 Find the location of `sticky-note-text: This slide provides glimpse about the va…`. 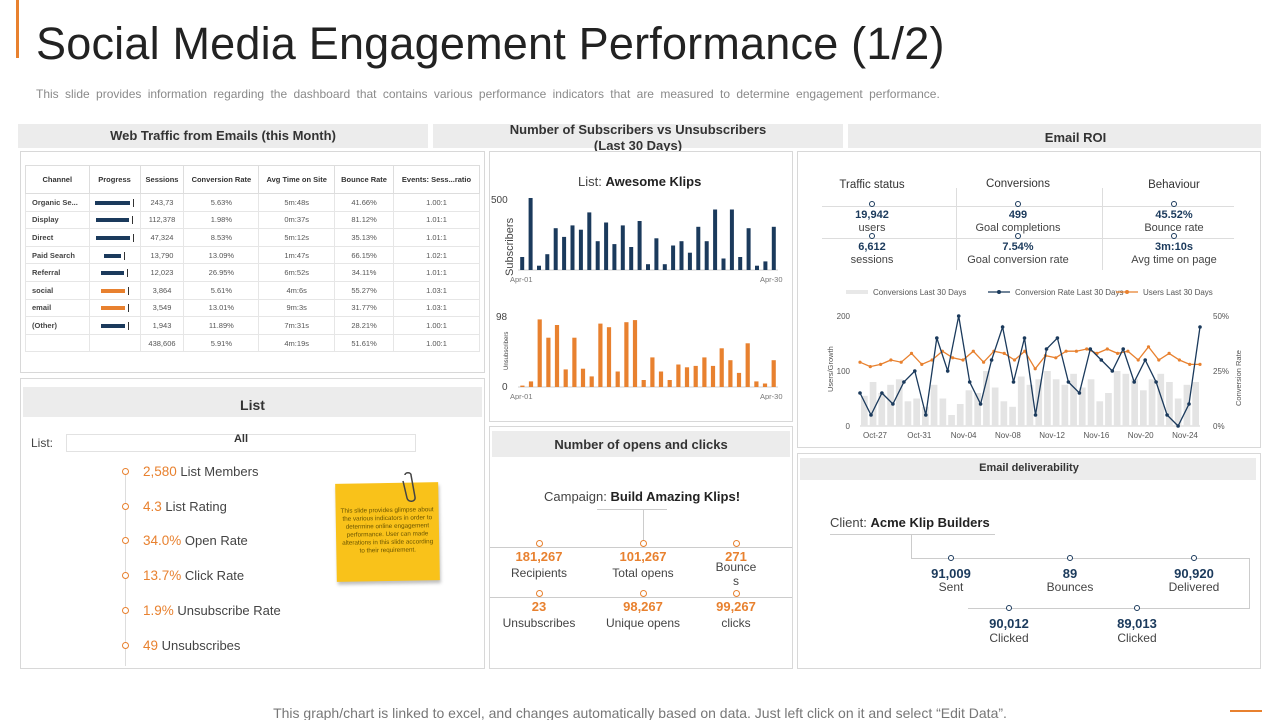

sticky-note-text: This slide provides glimpse about the va… is located at coordinates (387, 530).